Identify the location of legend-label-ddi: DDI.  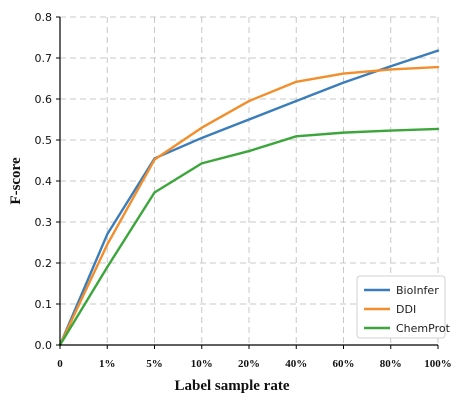
(406, 309).